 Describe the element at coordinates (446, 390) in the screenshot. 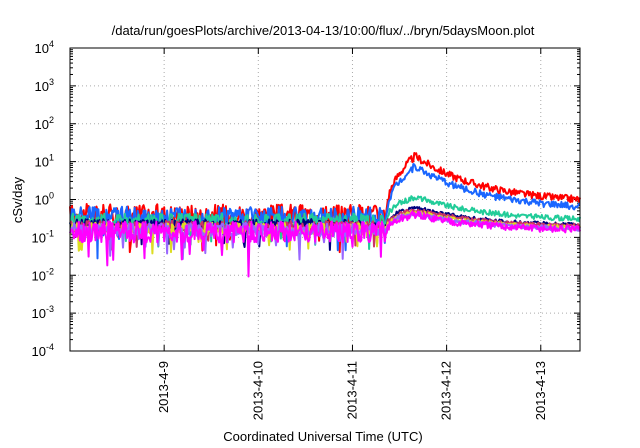

I see `x-tick-label: 2013-4-12` at that location.